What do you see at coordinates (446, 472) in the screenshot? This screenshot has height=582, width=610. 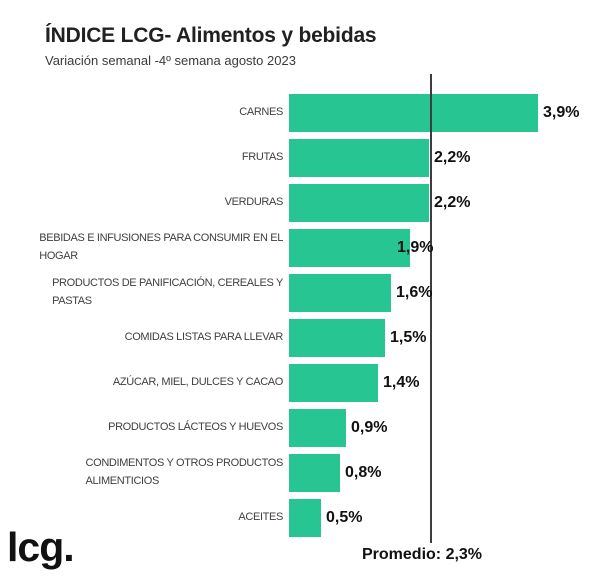 I see `bar-area: 0,8%` at bounding box center [446, 472].